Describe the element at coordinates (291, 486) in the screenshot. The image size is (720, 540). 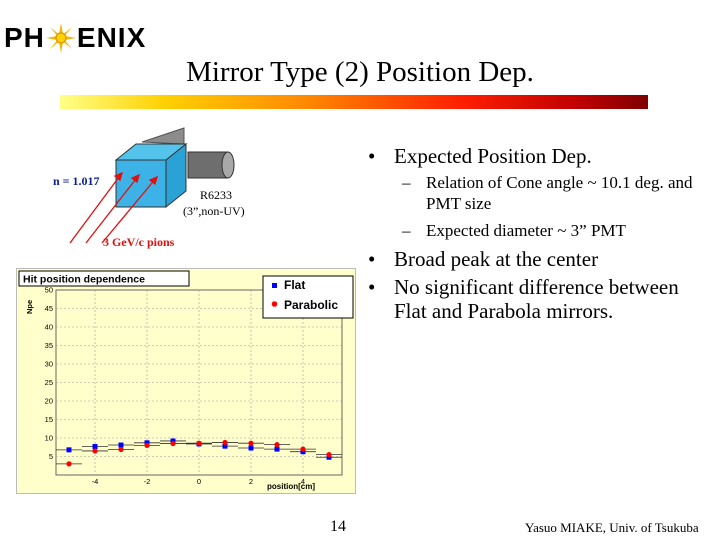
I see `x-axis-label: position[cm]` at that location.